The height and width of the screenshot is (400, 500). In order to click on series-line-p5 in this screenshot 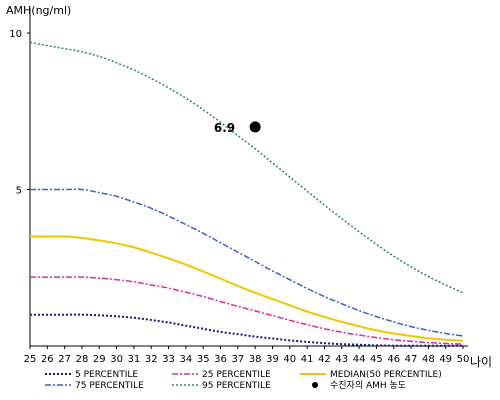, I will do `click(246, 330)`.